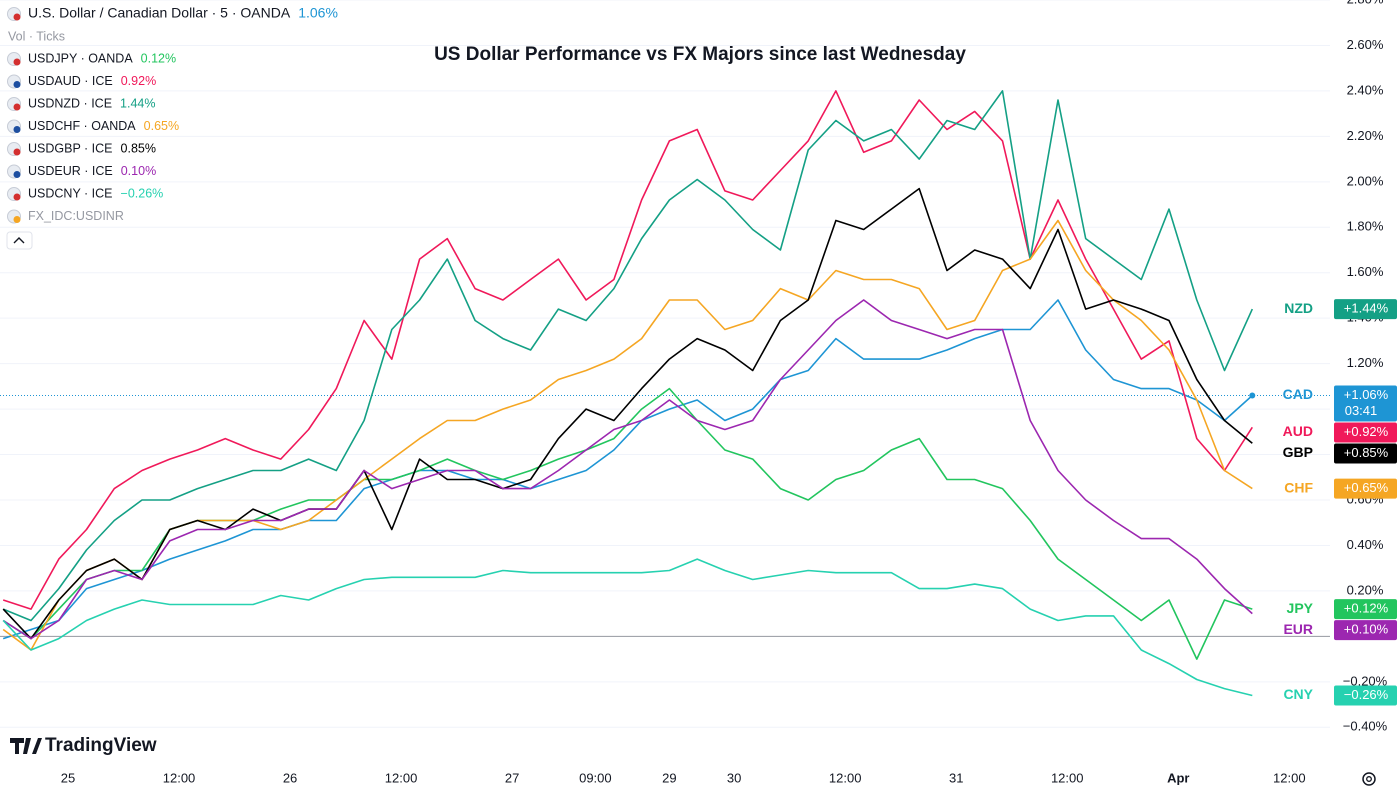 The height and width of the screenshot is (793, 1400). I want to click on legend-change: −0.26%, so click(142, 193).